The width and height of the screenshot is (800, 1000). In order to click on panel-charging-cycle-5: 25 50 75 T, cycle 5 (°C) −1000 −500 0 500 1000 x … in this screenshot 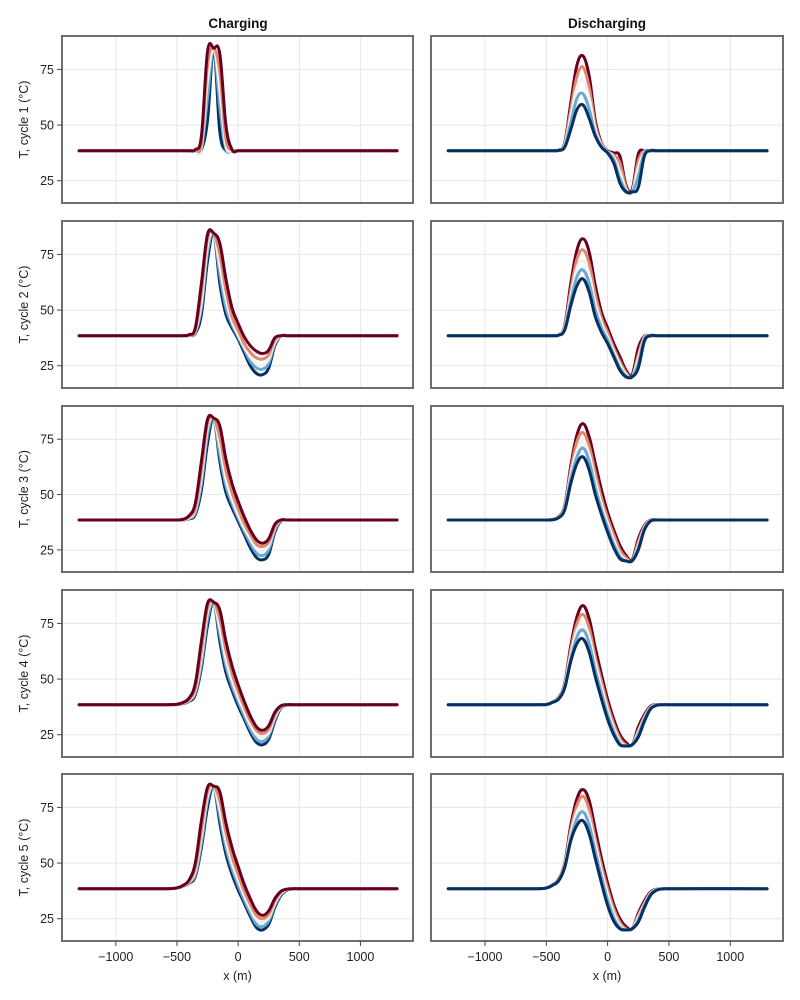, I will do `click(215, 878)`.